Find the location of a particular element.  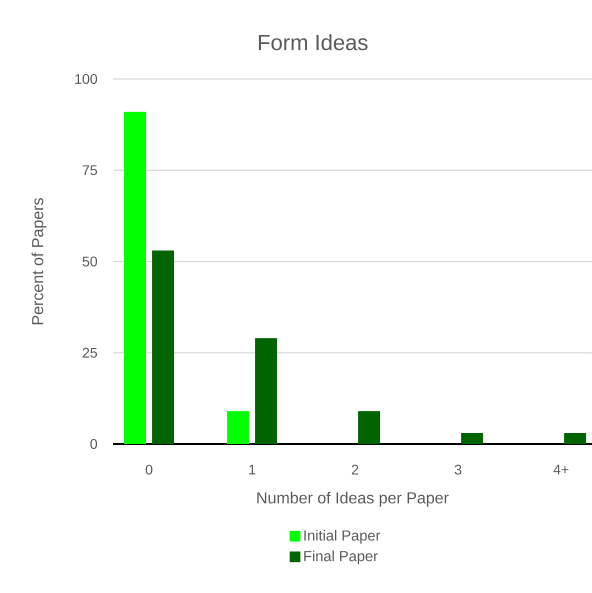

y-axis-title: Percent of Papers is located at coordinates (39, 261).